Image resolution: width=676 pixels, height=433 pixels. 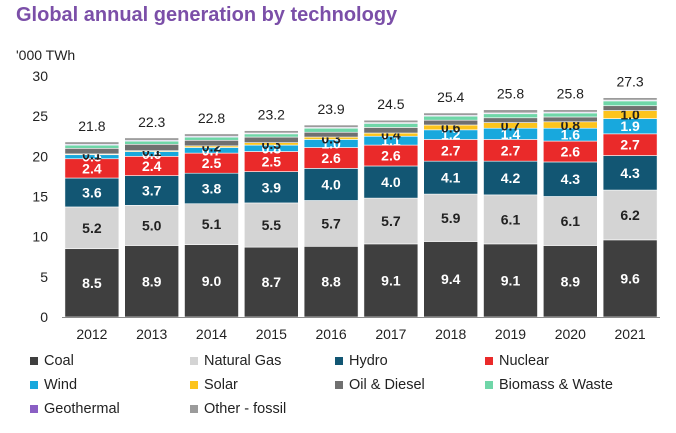 What do you see at coordinates (91, 334) in the screenshot?
I see `x-tick-label: 2012` at bounding box center [91, 334].